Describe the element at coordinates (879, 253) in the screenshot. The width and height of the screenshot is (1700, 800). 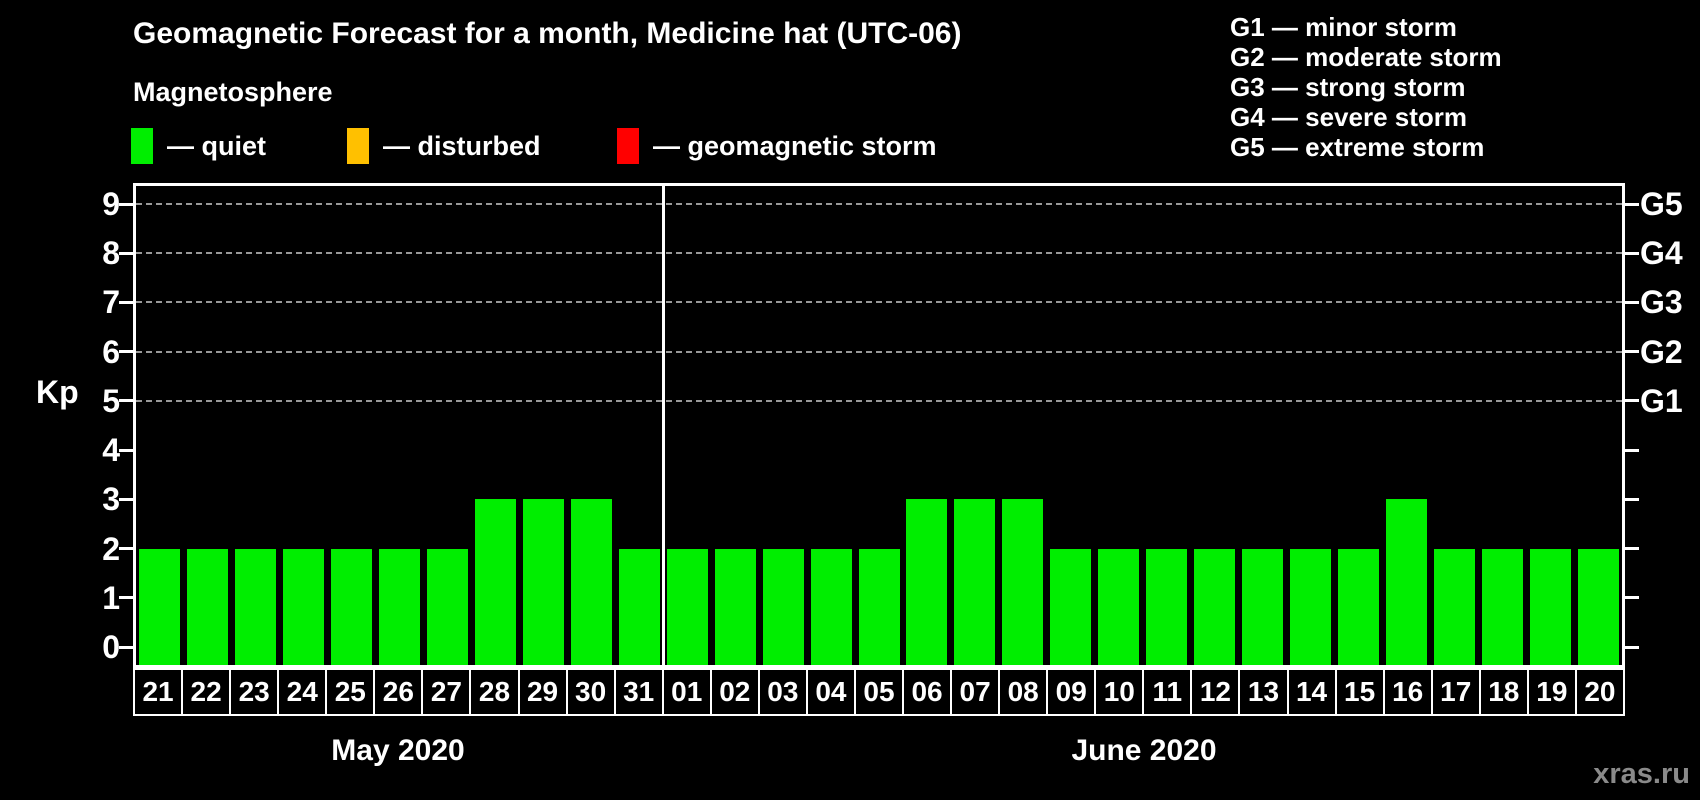
I see `gridline-kp8` at that location.